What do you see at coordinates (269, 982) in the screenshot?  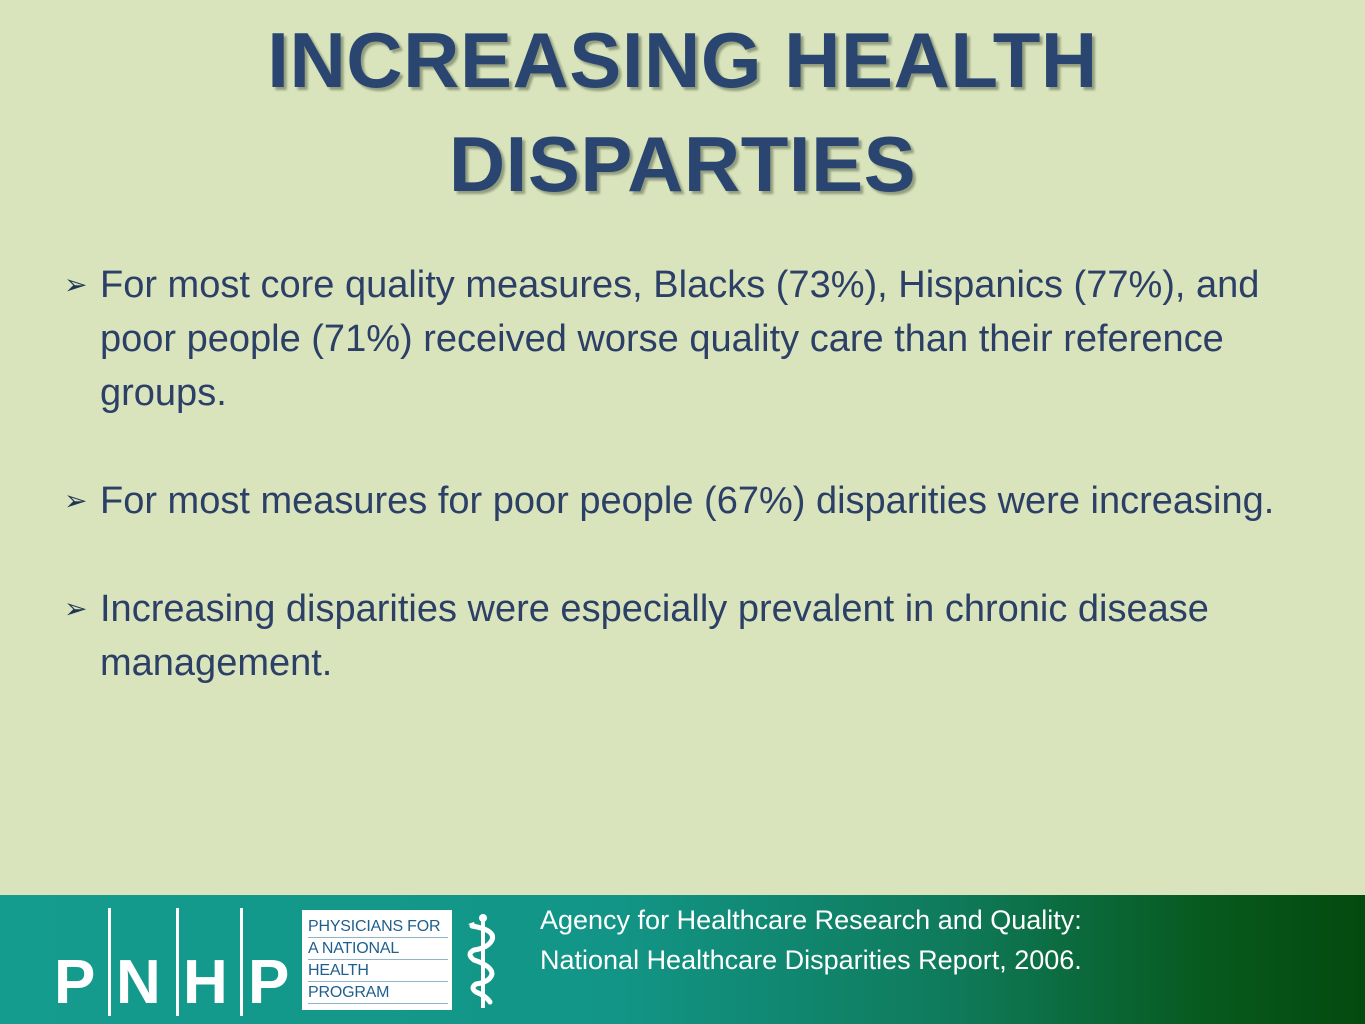 I see `logo-letter-p2: P` at bounding box center [269, 982].